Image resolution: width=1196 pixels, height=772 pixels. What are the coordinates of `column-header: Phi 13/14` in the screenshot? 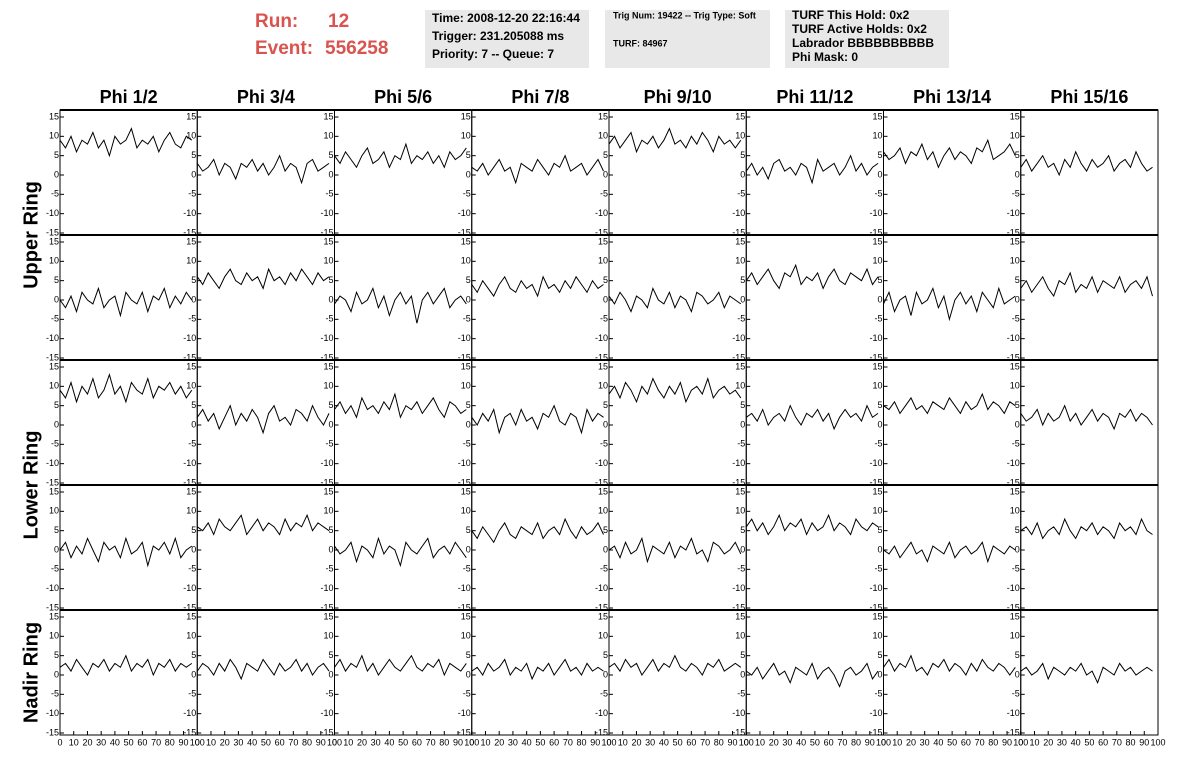 It's located at (952, 97).